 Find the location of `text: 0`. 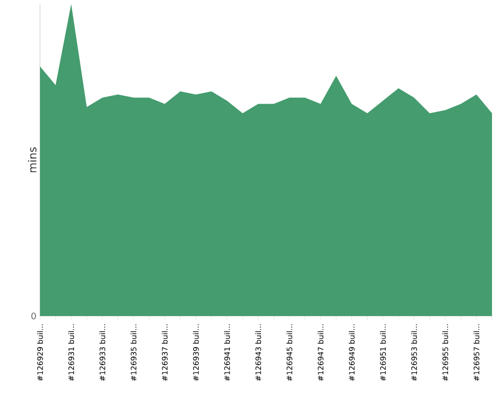

text: 0 is located at coordinates (33, 316).